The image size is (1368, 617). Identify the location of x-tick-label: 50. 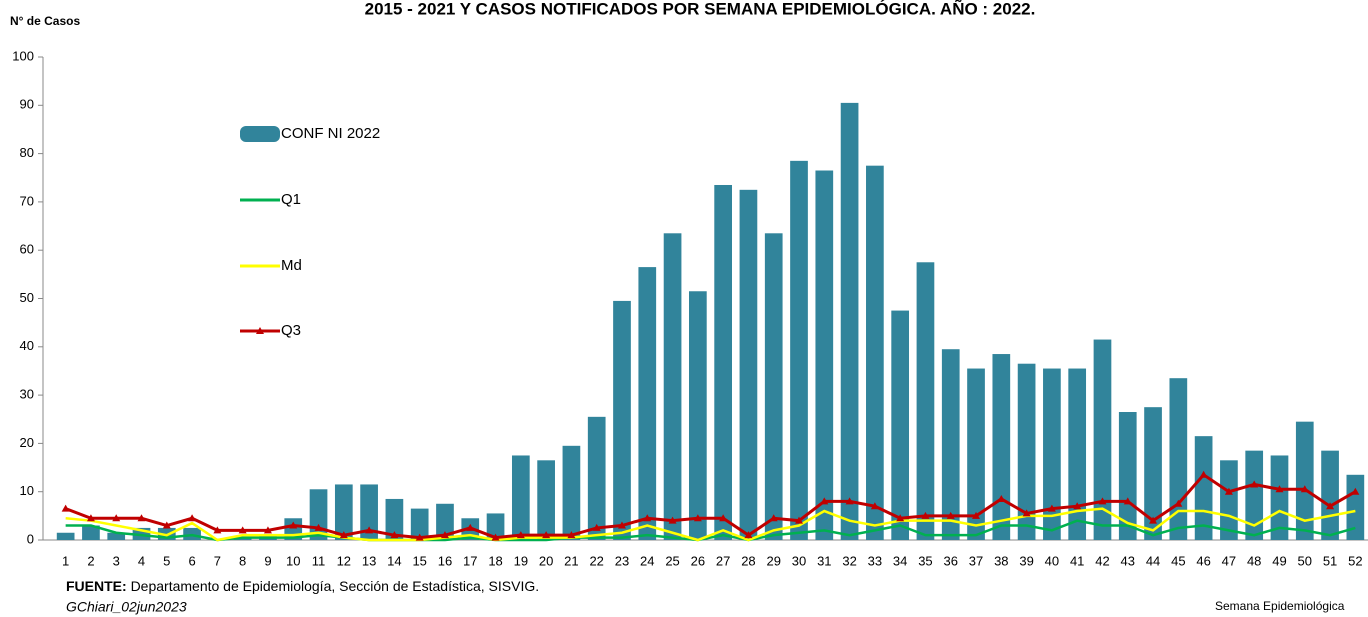
(1305, 560).